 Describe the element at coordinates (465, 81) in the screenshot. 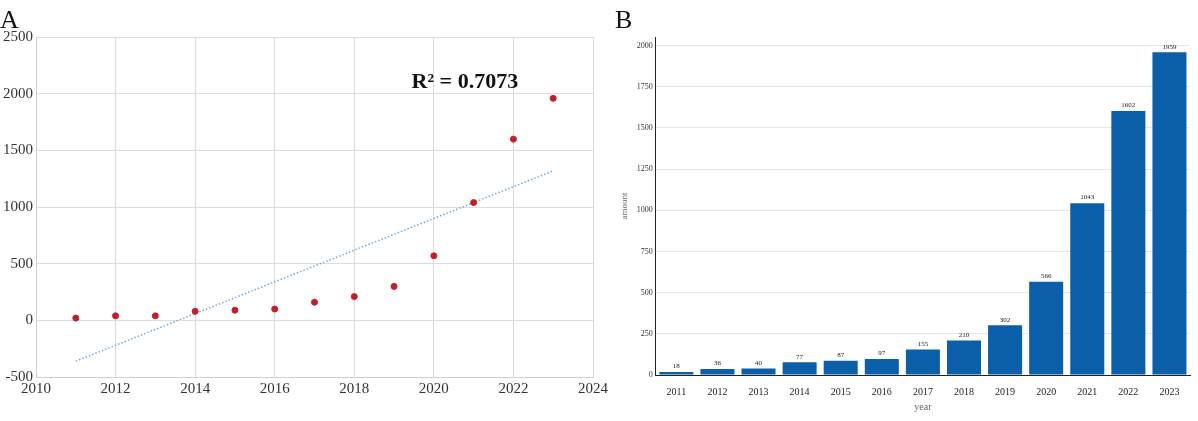

I see `annotation: R² = 0.7073` at that location.